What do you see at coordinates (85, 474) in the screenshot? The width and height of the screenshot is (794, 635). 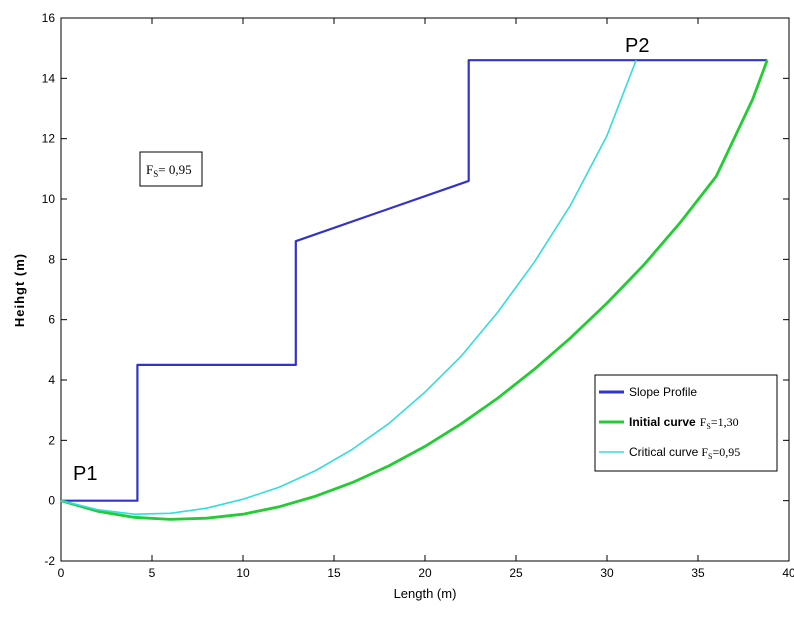 I see `p1-label: P1` at bounding box center [85, 474].